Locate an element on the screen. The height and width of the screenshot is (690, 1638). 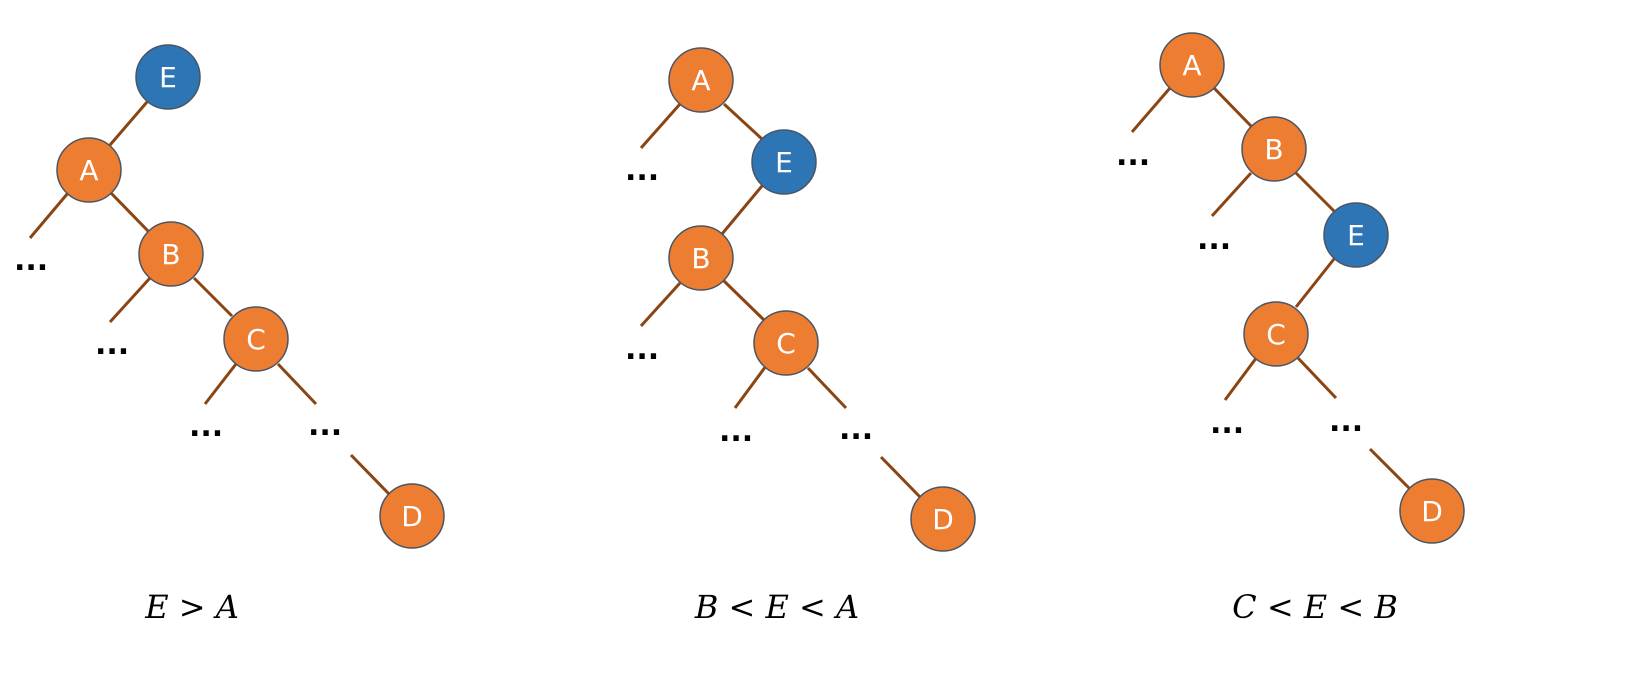
edge-e-to-c is located at coordinates (1315, 283).